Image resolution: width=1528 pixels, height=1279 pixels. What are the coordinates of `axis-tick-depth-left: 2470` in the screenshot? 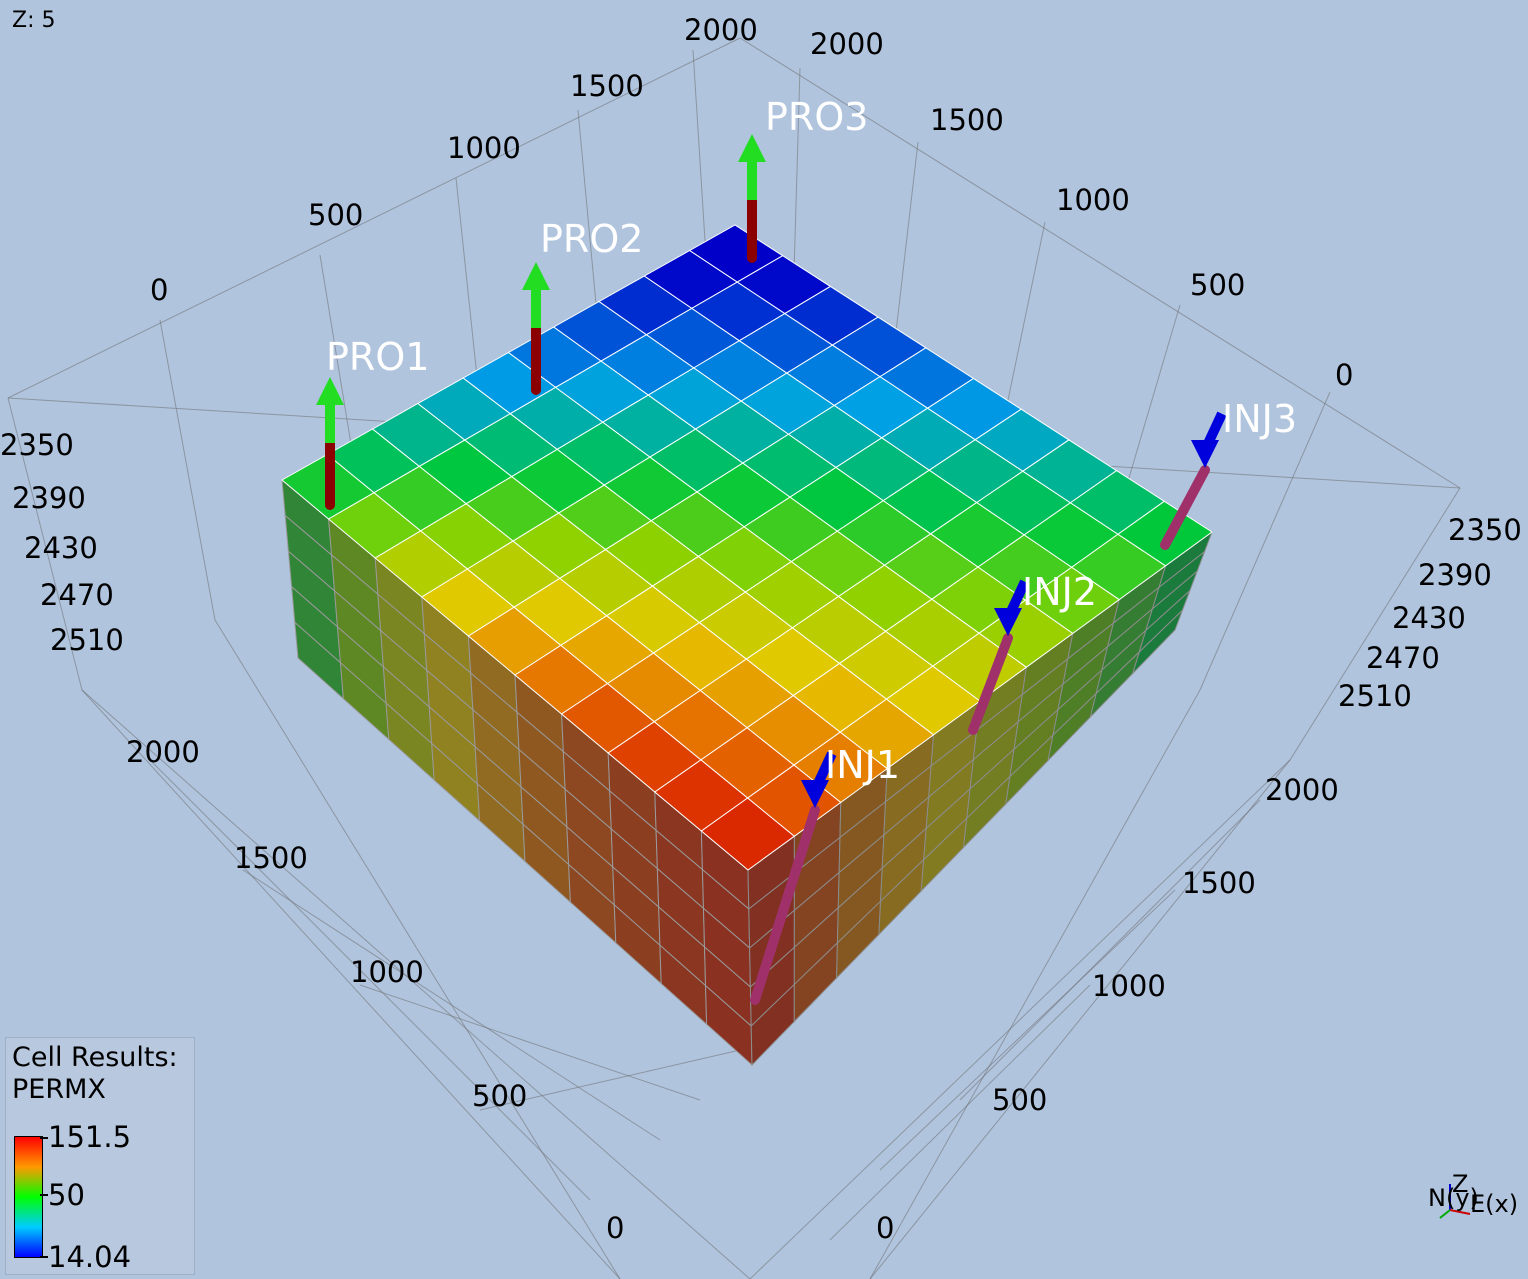 It's located at (77, 595).